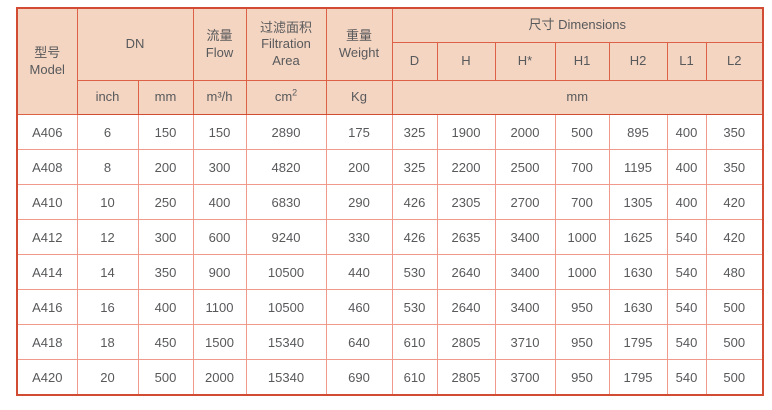 The image size is (772, 410). What do you see at coordinates (582, 202) in the screenshot?
I see `dim-h1-cell: 700` at bounding box center [582, 202].